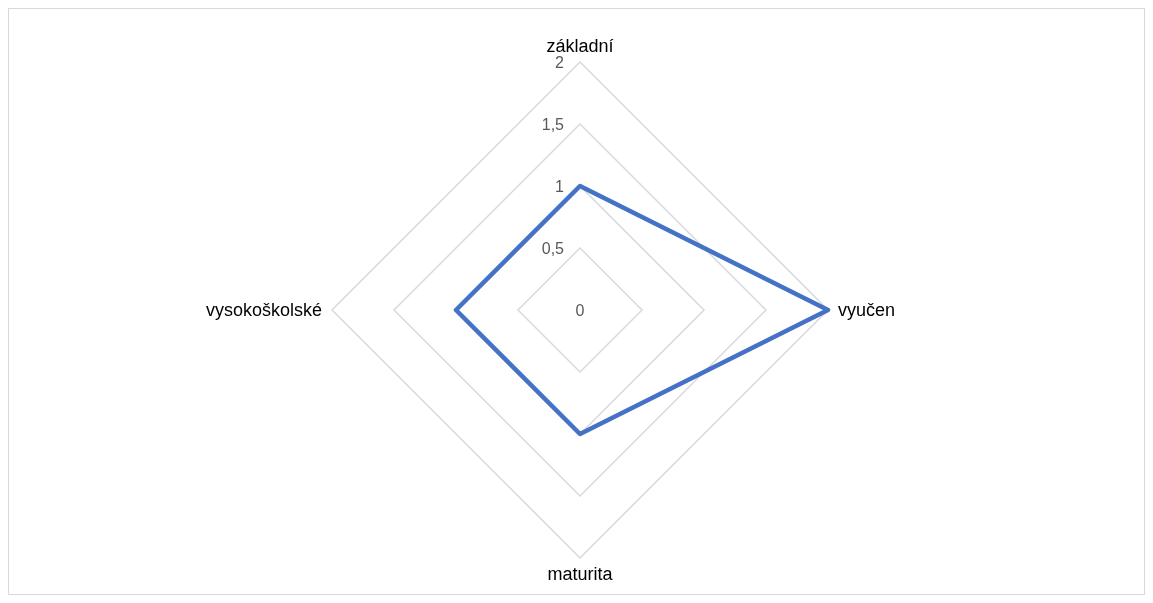  Describe the element at coordinates (263, 310) in the screenshot. I see `spoke-label: vysokoškolské` at that location.